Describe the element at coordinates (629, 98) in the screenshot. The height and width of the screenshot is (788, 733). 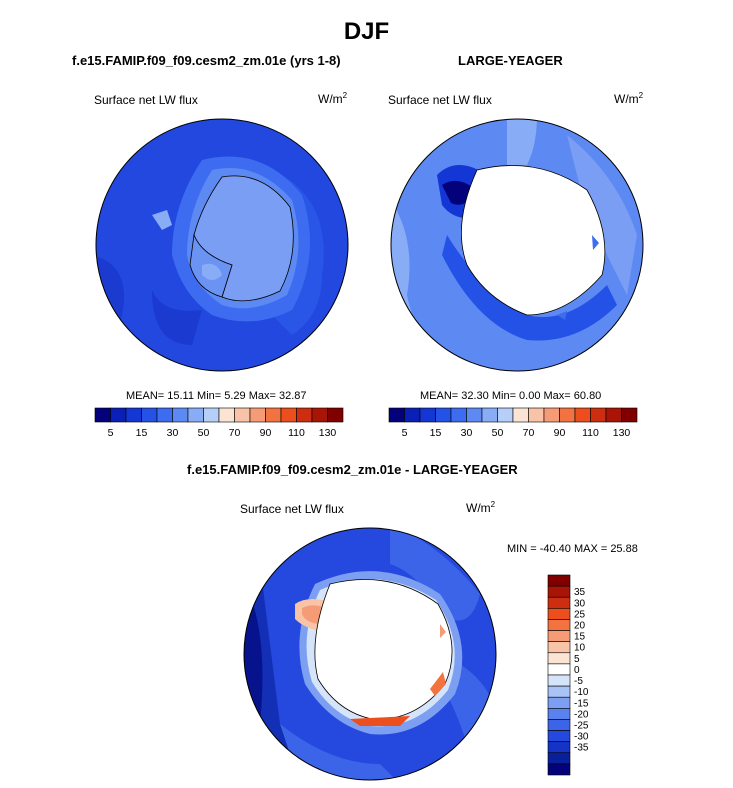
I see `panel-2-units: W/m2` at that location.